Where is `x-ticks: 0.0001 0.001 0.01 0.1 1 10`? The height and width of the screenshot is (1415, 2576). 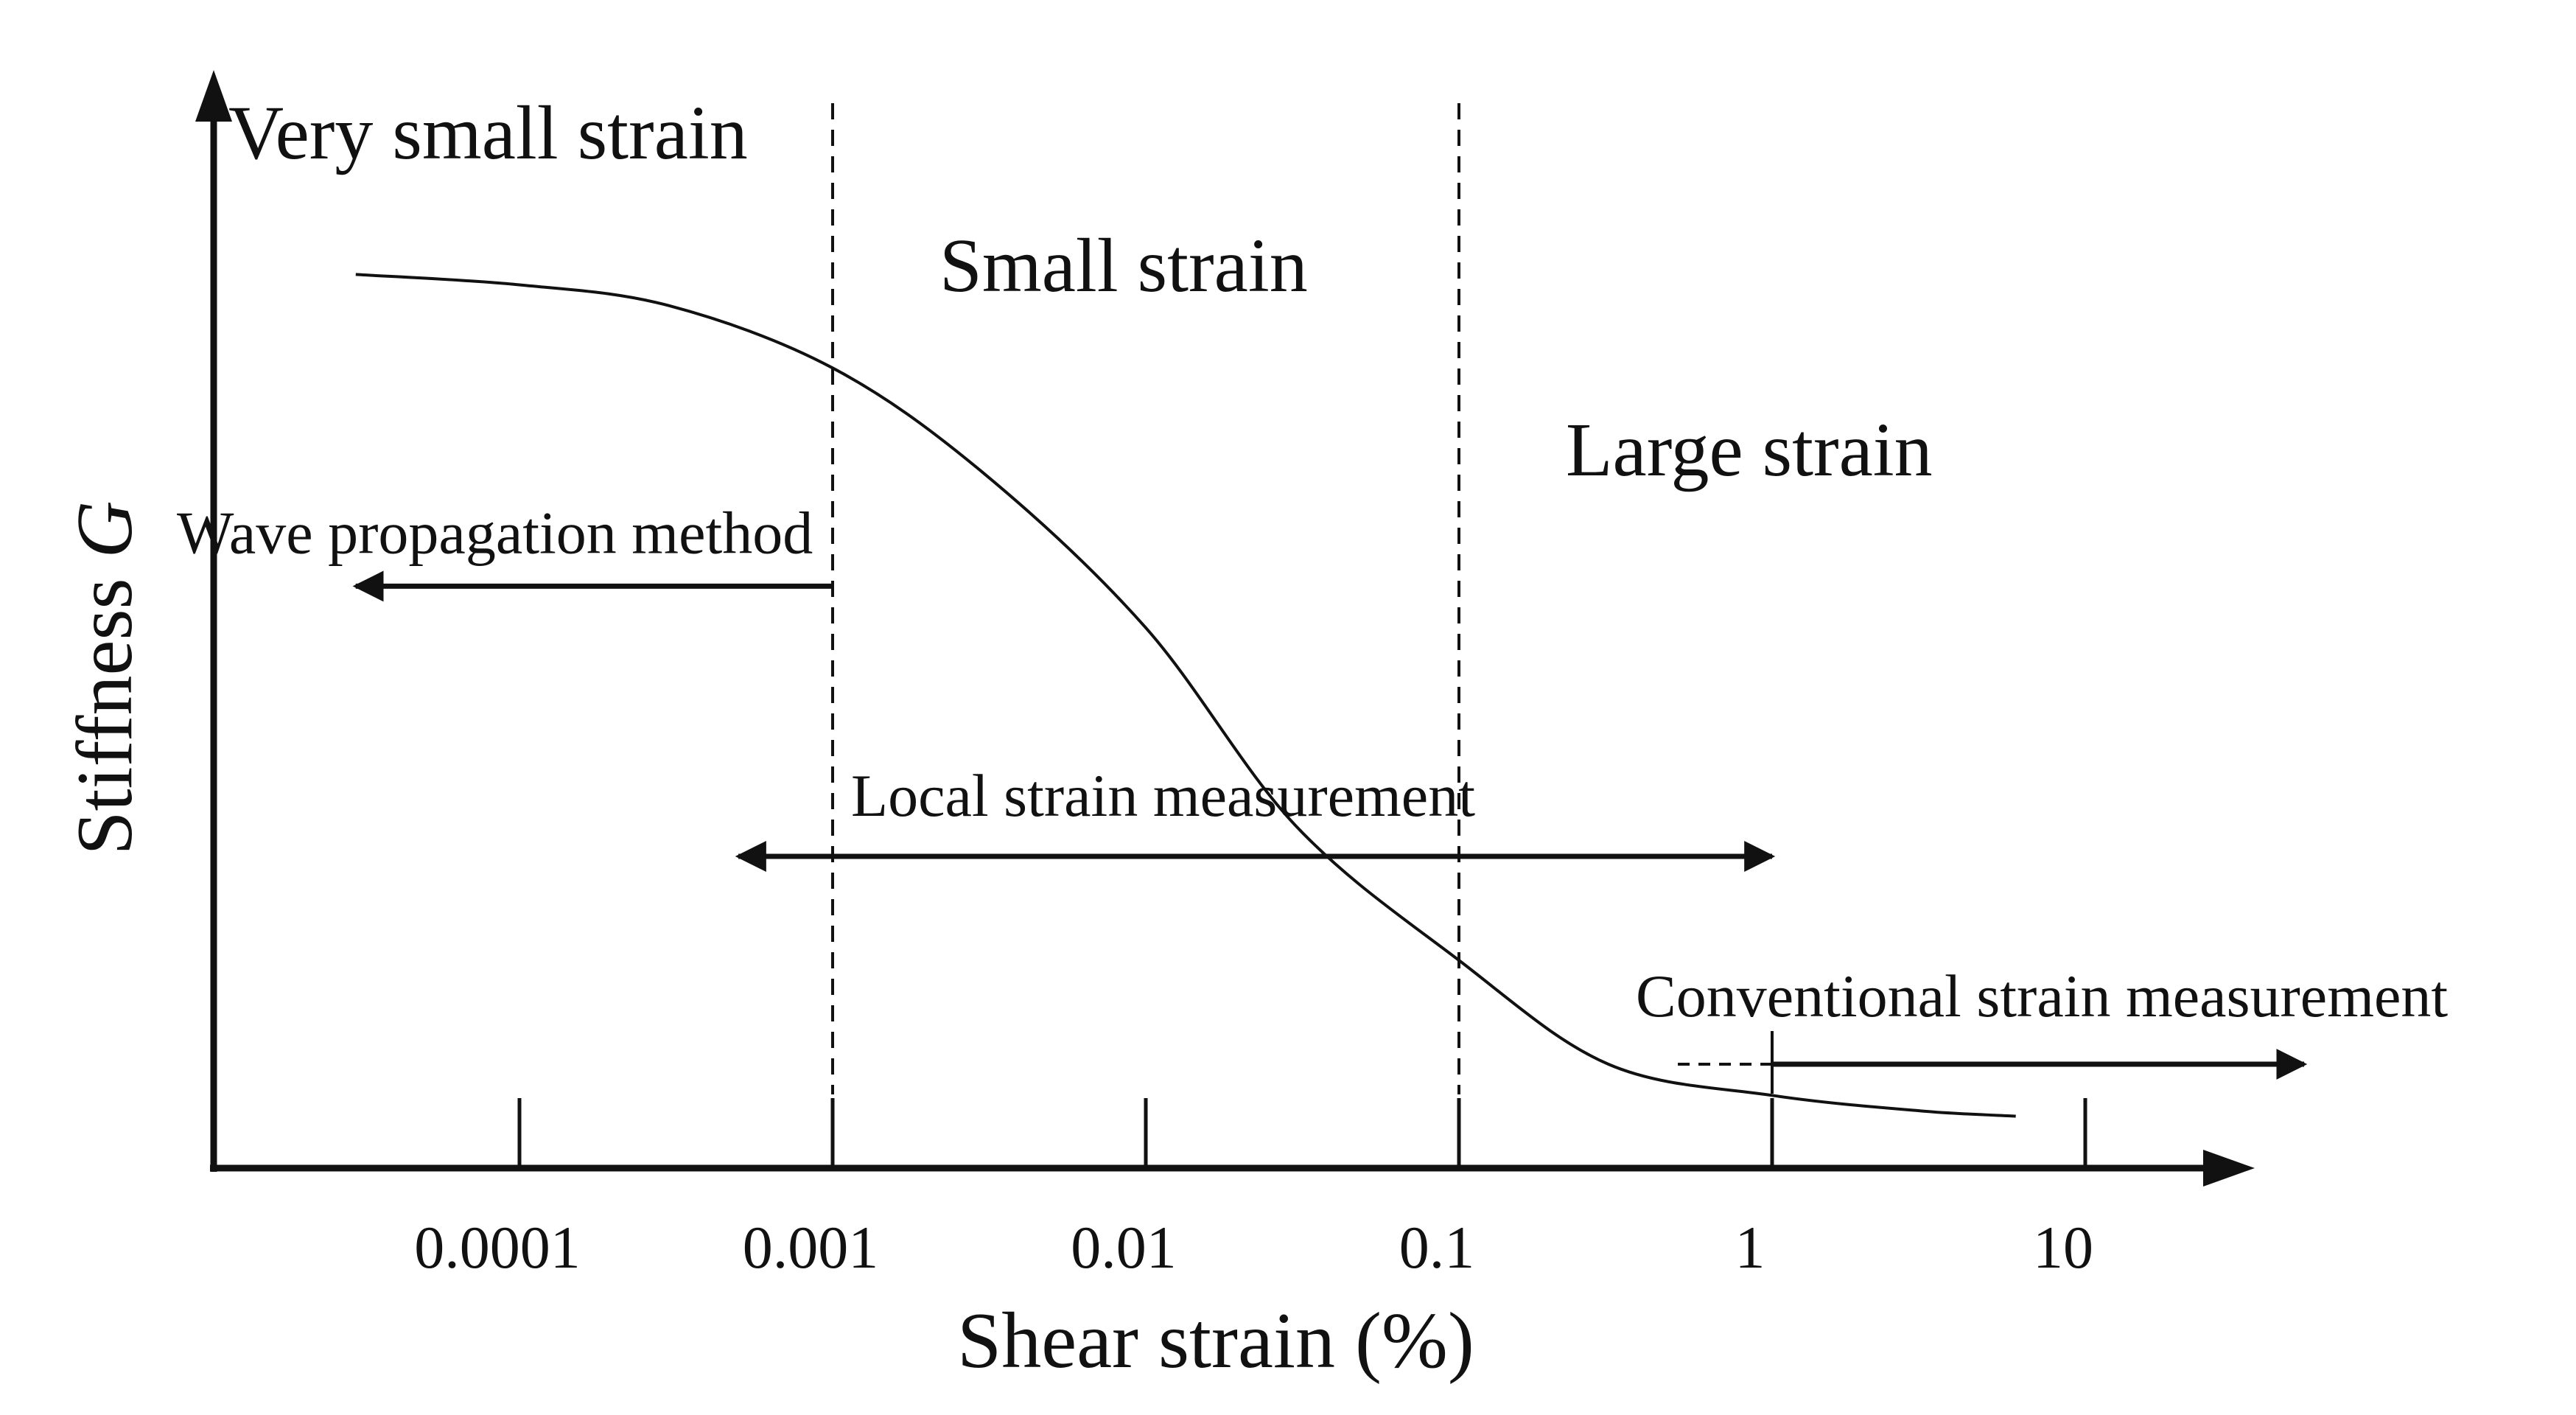 x-ticks: 0.0001 0.001 0.01 0.1 1 10 is located at coordinates (1253, 1189).